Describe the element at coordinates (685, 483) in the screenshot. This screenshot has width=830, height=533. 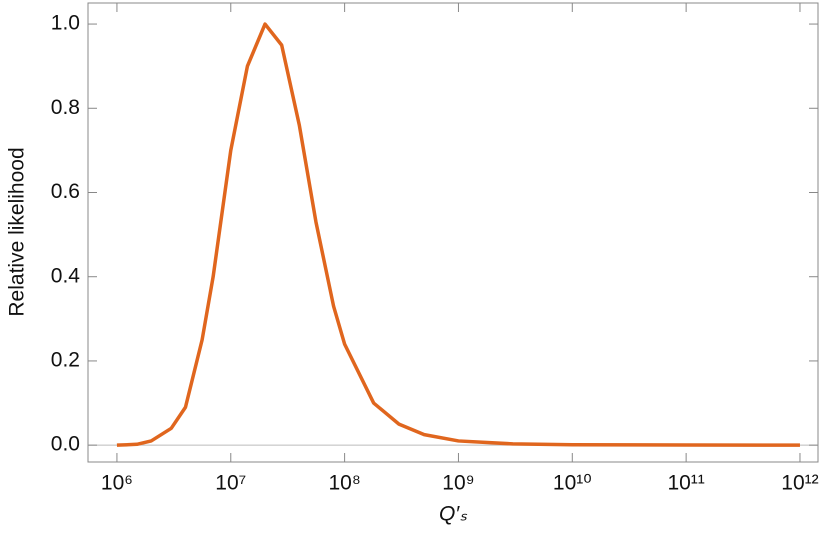
I see `x-tick-label: 10¹¹` at that location.